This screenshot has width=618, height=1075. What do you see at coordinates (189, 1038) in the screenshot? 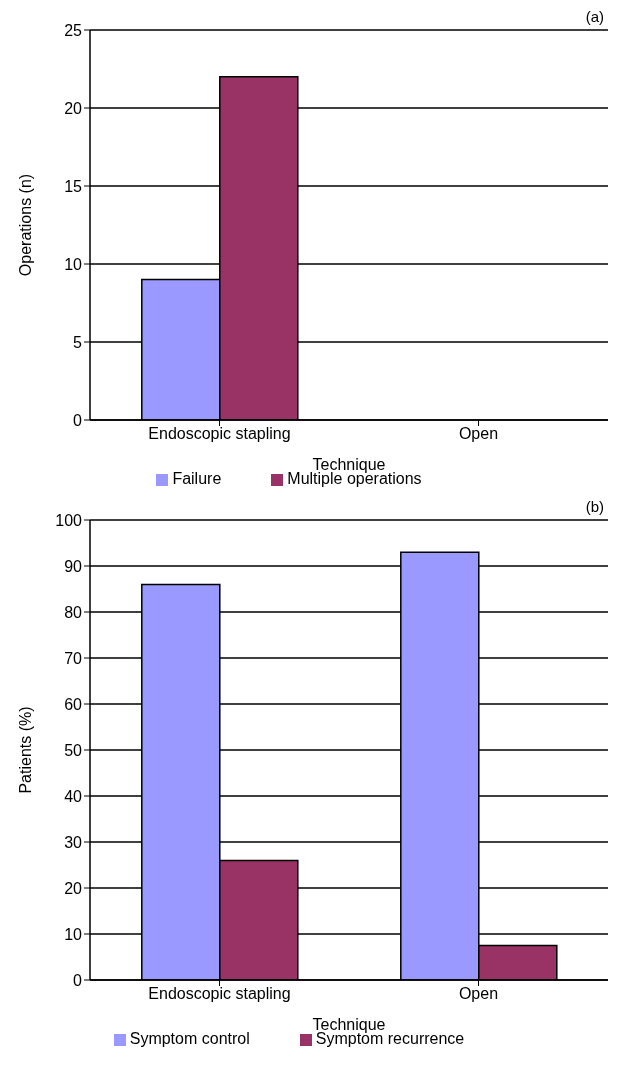
I see `legend-label: Symptom control` at bounding box center [189, 1038].